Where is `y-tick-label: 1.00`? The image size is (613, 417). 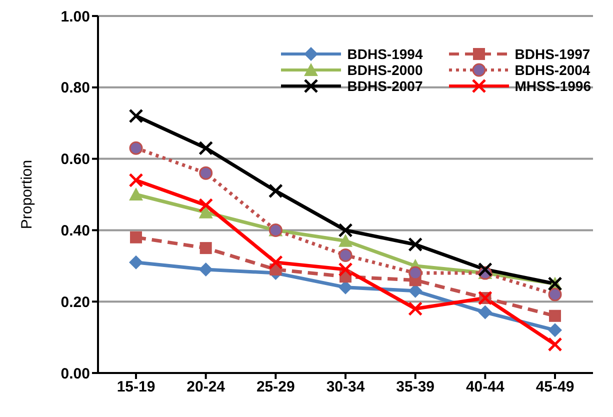 y-tick-label: 1.00 is located at coordinates (75, 17).